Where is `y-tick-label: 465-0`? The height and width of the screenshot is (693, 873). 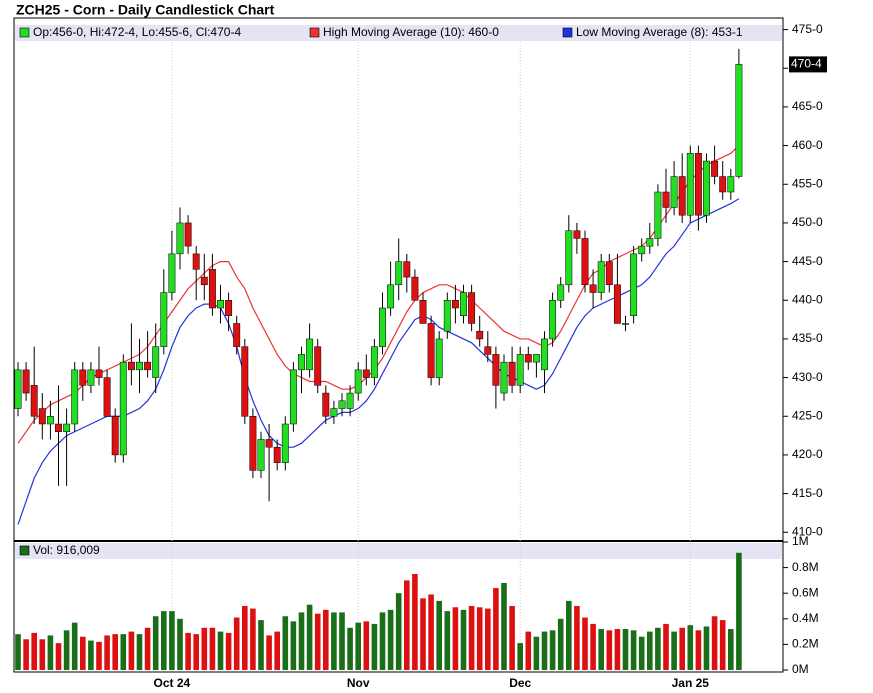
y-tick-label: 465-0 is located at coordinates (807, 106).